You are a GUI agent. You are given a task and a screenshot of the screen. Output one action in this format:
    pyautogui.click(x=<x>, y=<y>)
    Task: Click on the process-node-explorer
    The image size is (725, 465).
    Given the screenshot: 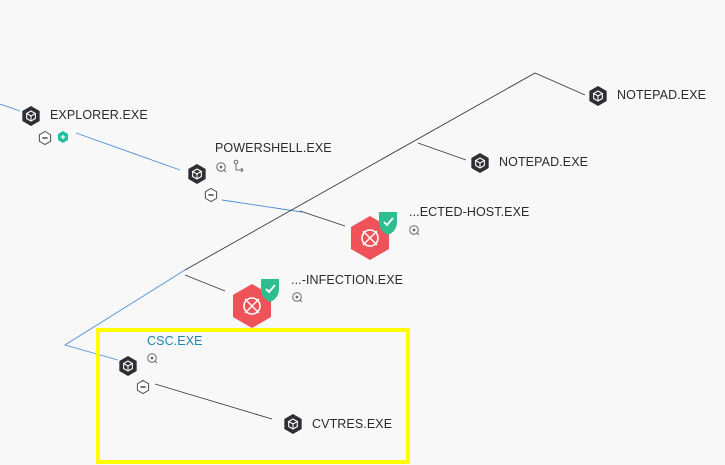 What is the action you would take?
    pyautogui.click(x=44, y=125)
    